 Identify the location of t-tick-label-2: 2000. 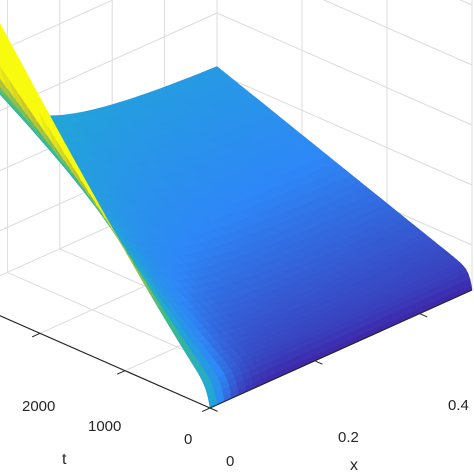
(38, 406).